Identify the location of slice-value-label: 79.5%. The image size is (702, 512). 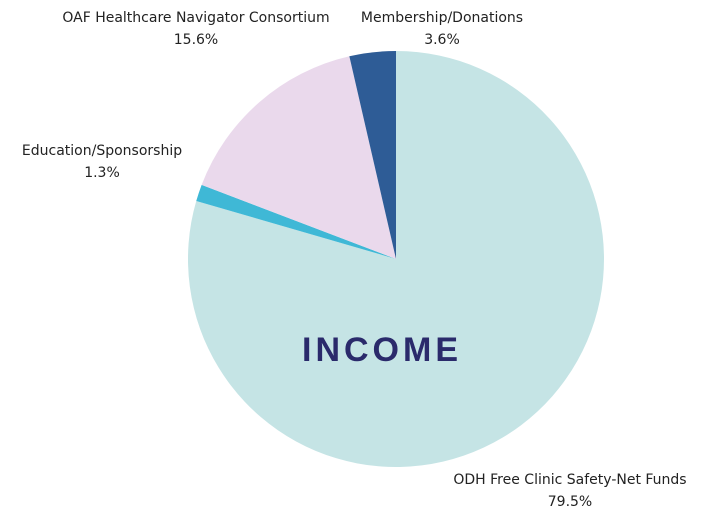
(570, 502).